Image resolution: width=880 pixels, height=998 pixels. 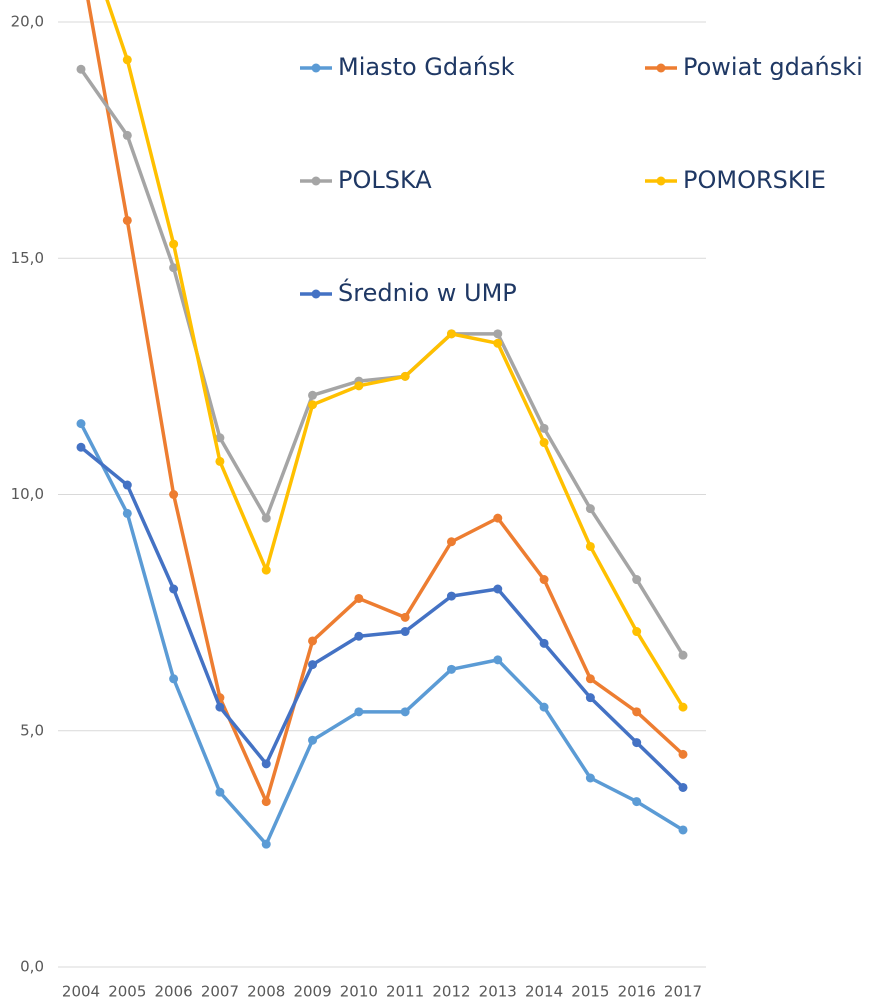 I want to click on x-tick-label: 2017, so click(x=683, y=990).